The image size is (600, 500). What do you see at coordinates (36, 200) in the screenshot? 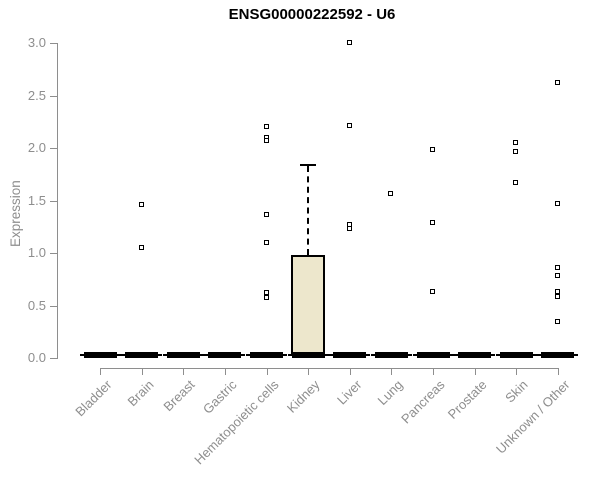
I see `y-tick-label: 1.5` at bounding box center [36, 200].